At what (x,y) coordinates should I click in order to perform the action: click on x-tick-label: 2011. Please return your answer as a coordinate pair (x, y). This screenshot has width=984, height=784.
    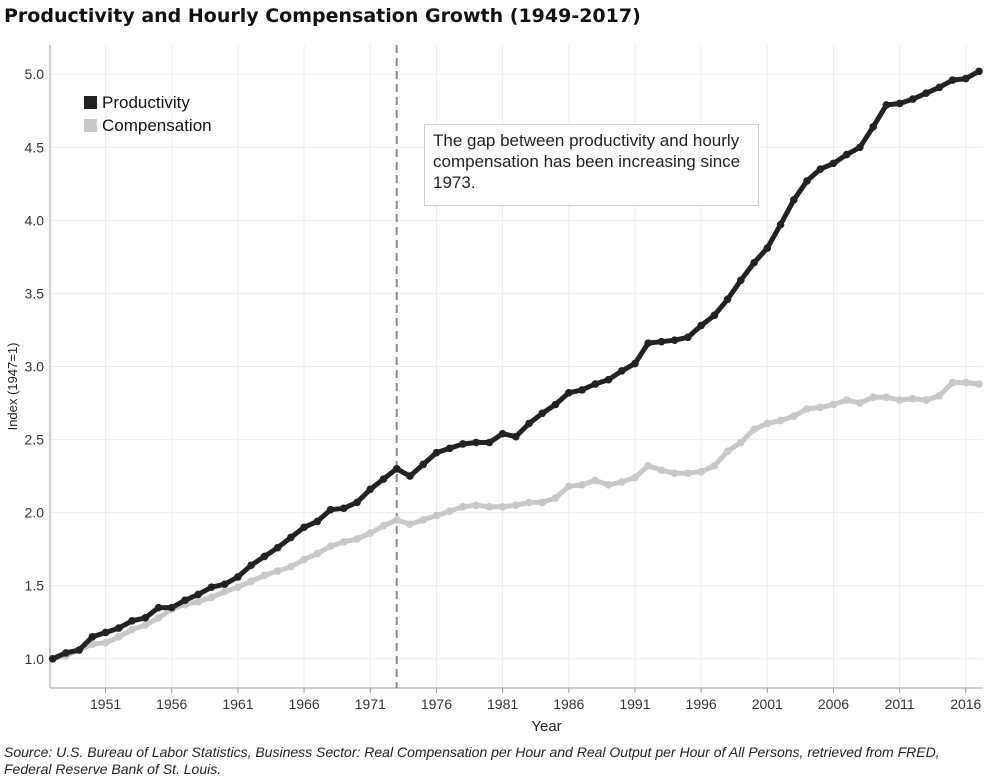
    Looking at the image, I should click on (900, 704).